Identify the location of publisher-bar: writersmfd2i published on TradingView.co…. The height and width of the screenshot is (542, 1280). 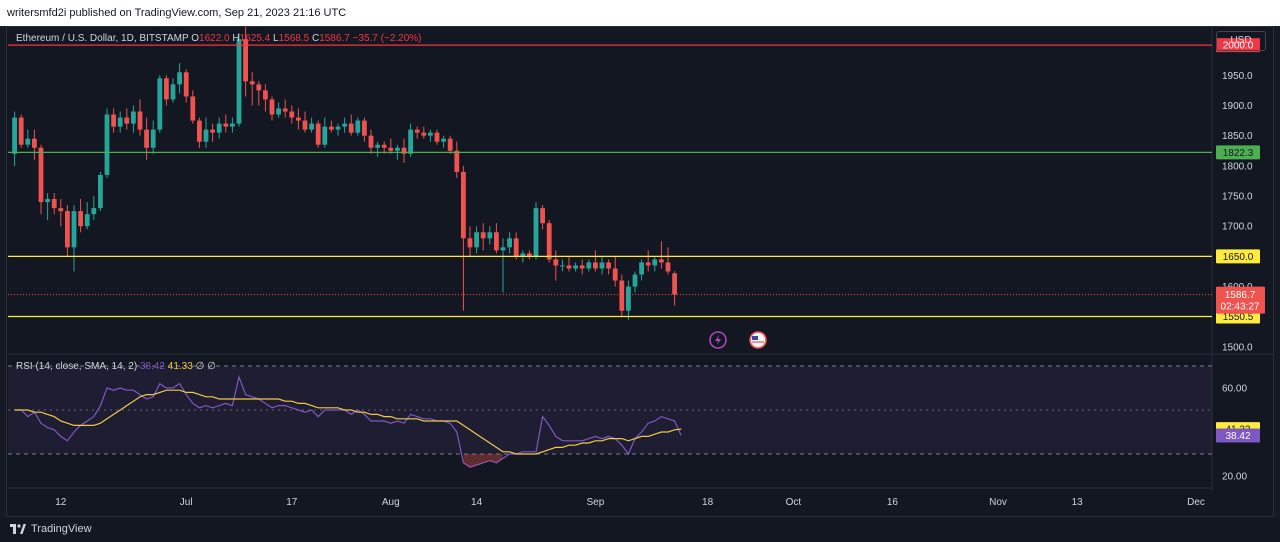
(640, 13).